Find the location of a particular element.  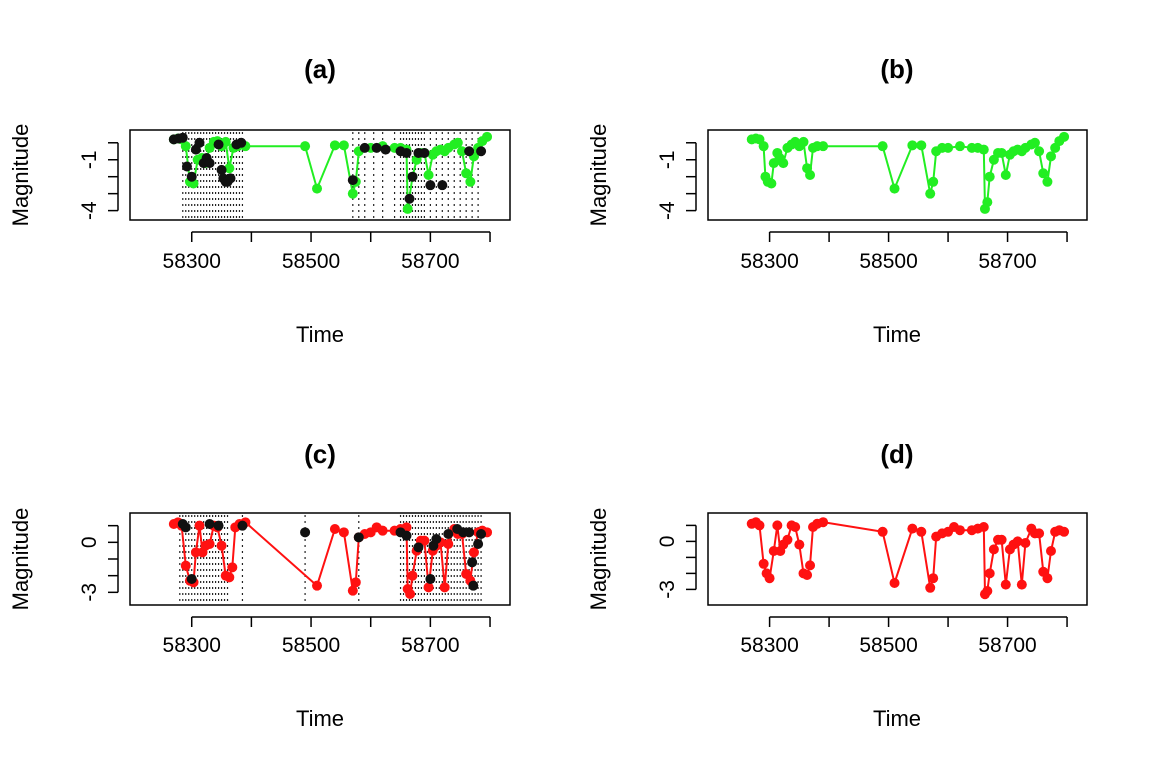

panel-title: (d) is located at coordinates (896, 454).